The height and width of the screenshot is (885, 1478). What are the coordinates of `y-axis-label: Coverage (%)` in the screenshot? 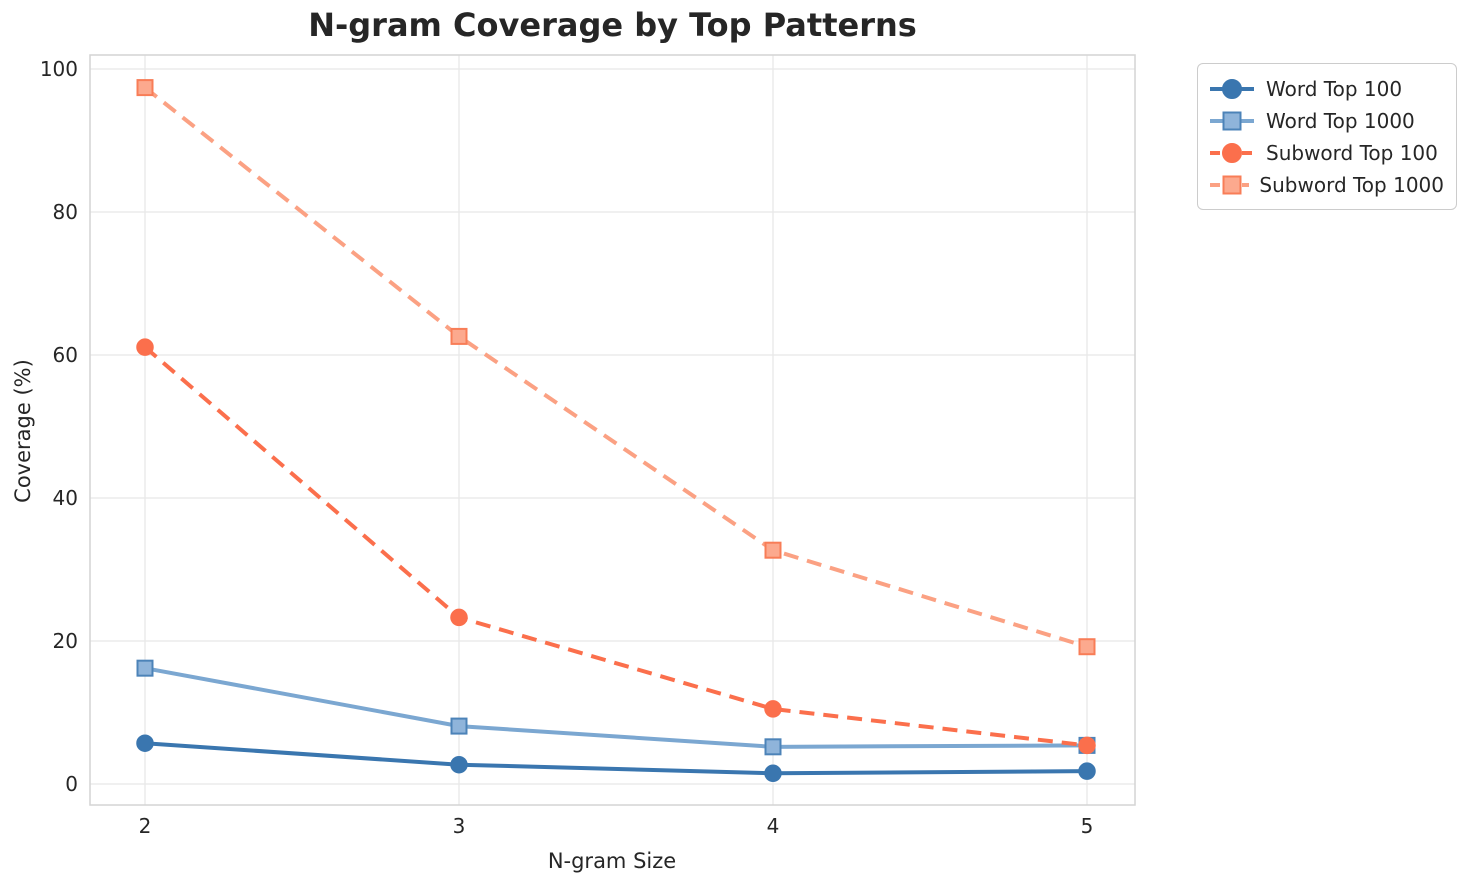 It's located at (23, 431).